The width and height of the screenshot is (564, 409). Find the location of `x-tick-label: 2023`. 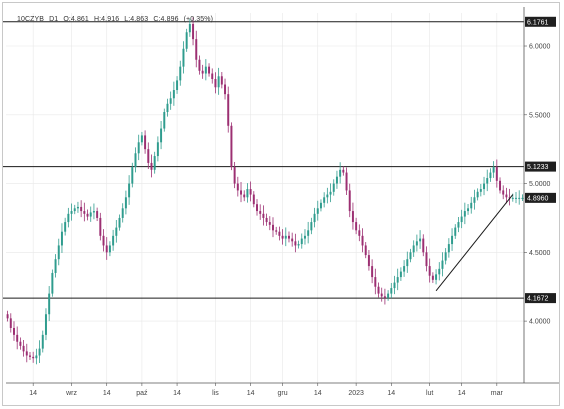

x-tick-label: 2023 is located at coordinates (356, 393).